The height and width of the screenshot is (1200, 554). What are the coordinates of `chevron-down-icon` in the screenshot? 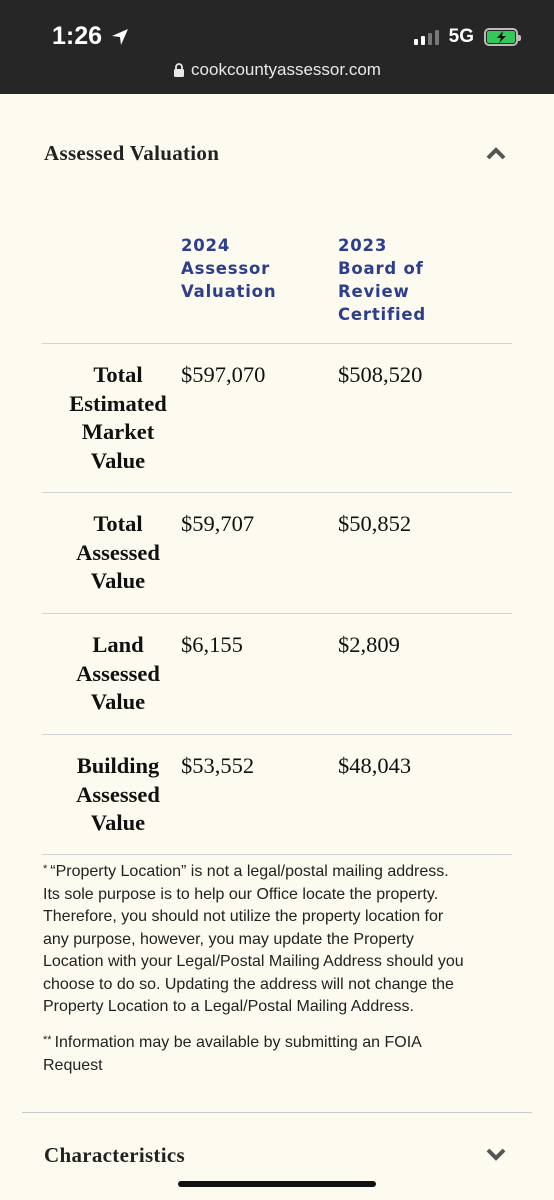 It's located at (496, 1155).